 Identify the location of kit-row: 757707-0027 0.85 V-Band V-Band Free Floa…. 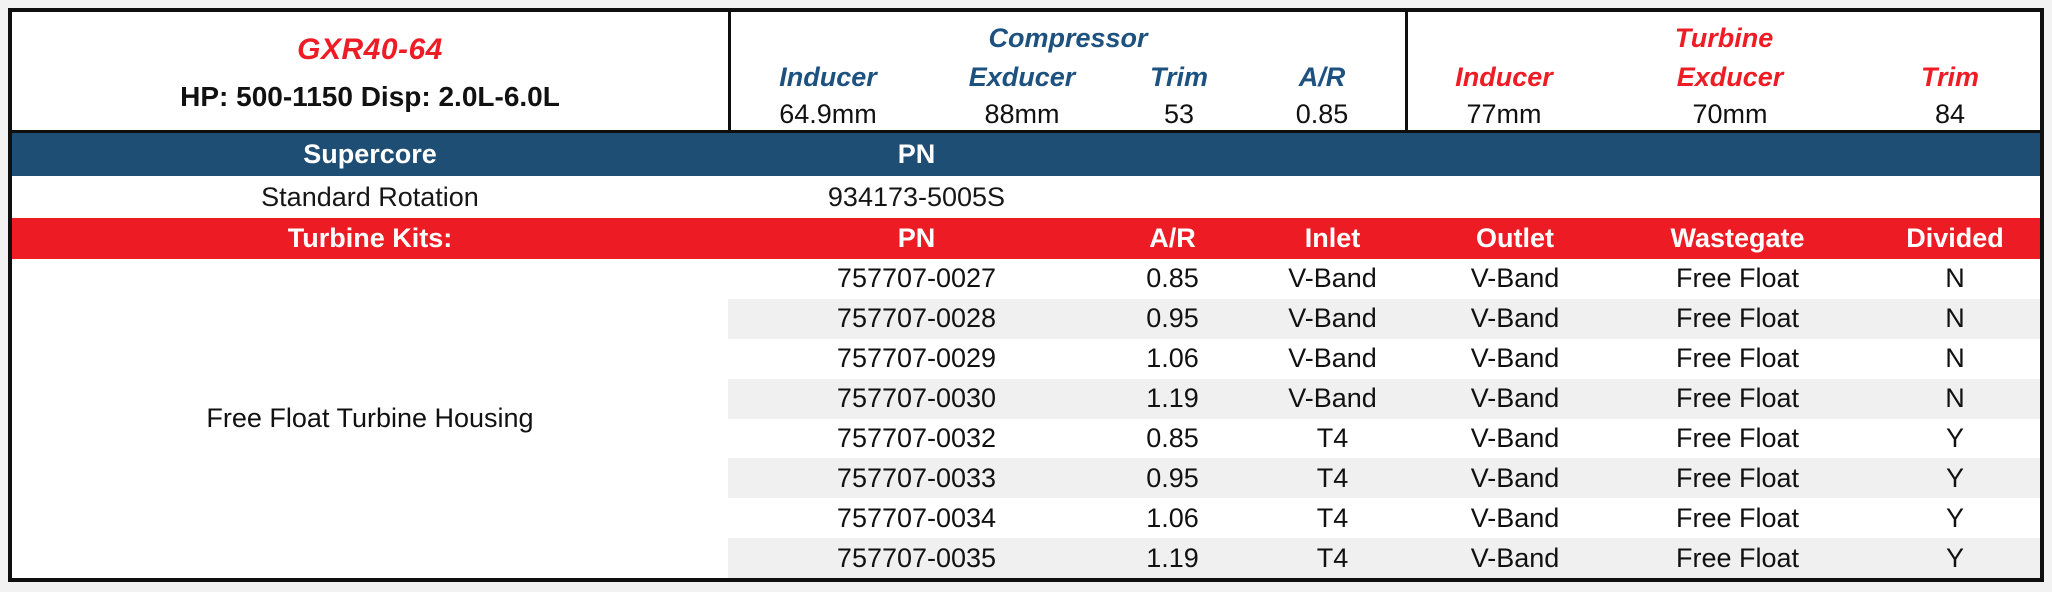
(1026, 279).